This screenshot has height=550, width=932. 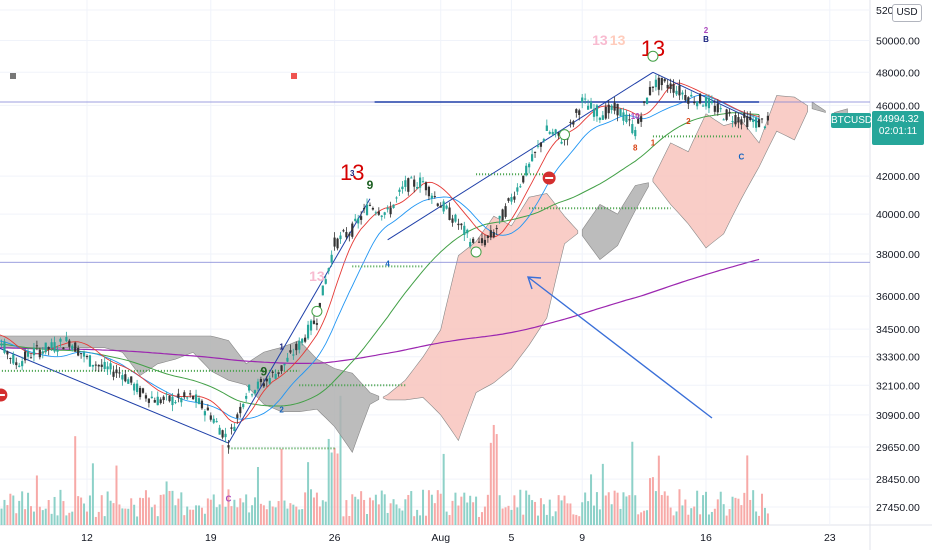 I want to click on cloud-segment, so click(x=615, y=221).